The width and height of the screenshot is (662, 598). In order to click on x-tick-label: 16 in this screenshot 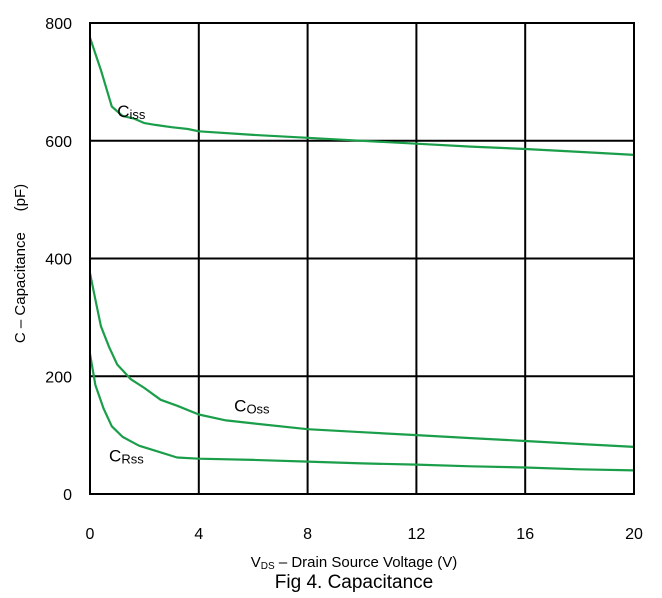, I will do `click(525, 534)`.